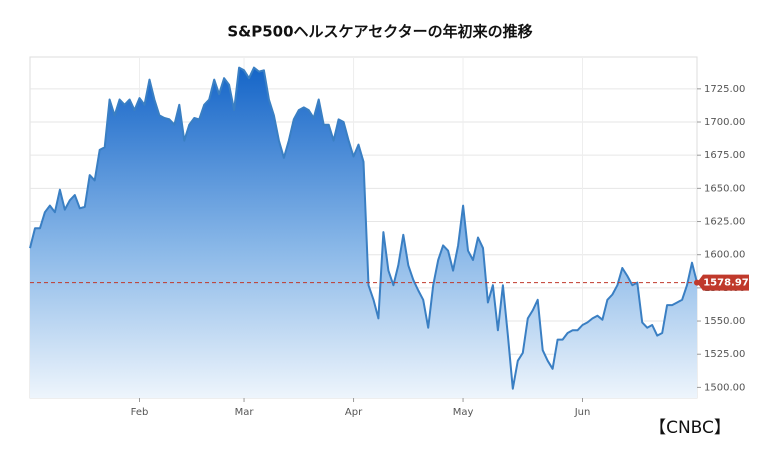 This screenshot has height=463, width=759. Describe the element at coordinates (463, 412) in the screenshot. I see `x-tick-label: May` at that location.